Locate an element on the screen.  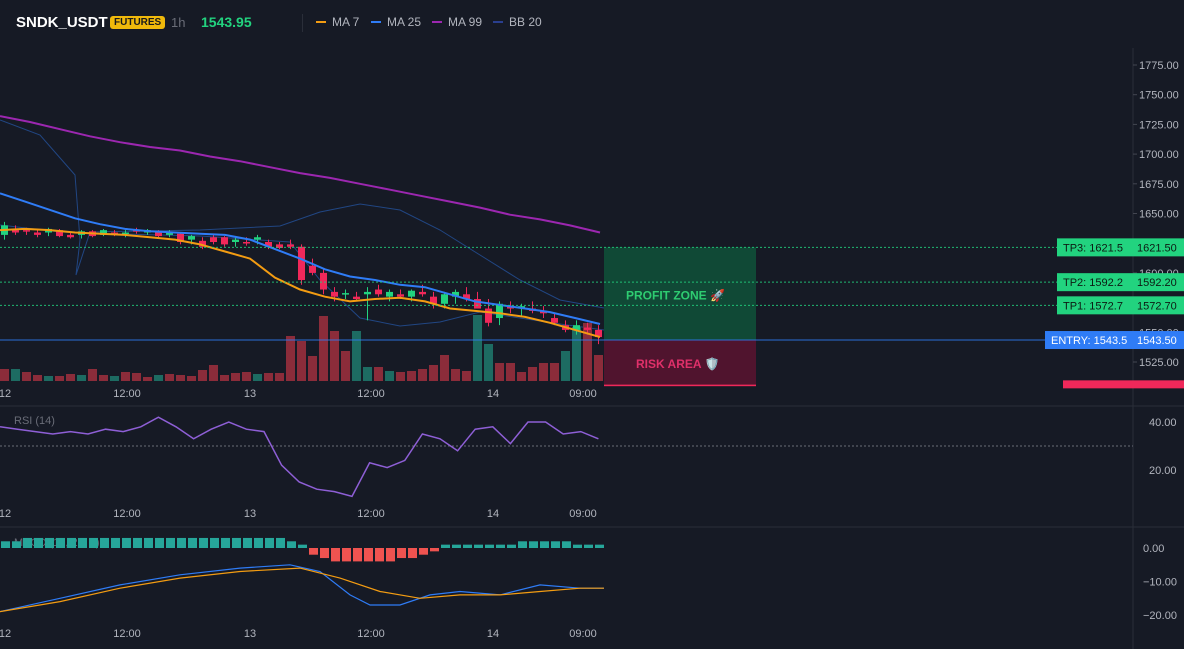
rsi-tick: 20.00 is located at coordinates (1163, 471).